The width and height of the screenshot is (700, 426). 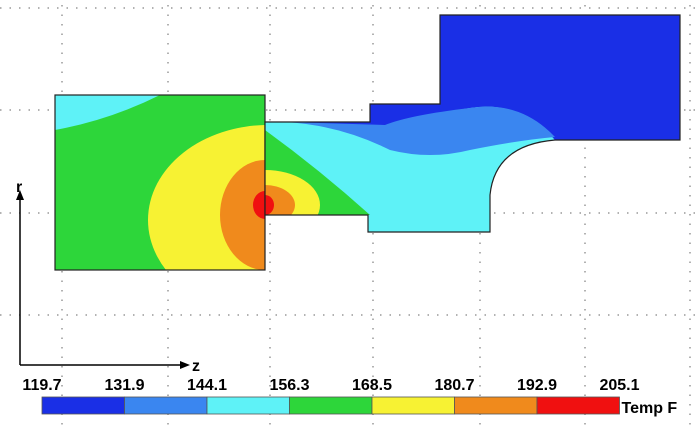 What do you see at coordinates (650, 408) in the screenshot?
I see `legend-title: Temp F` at bounding box center [650, 408].